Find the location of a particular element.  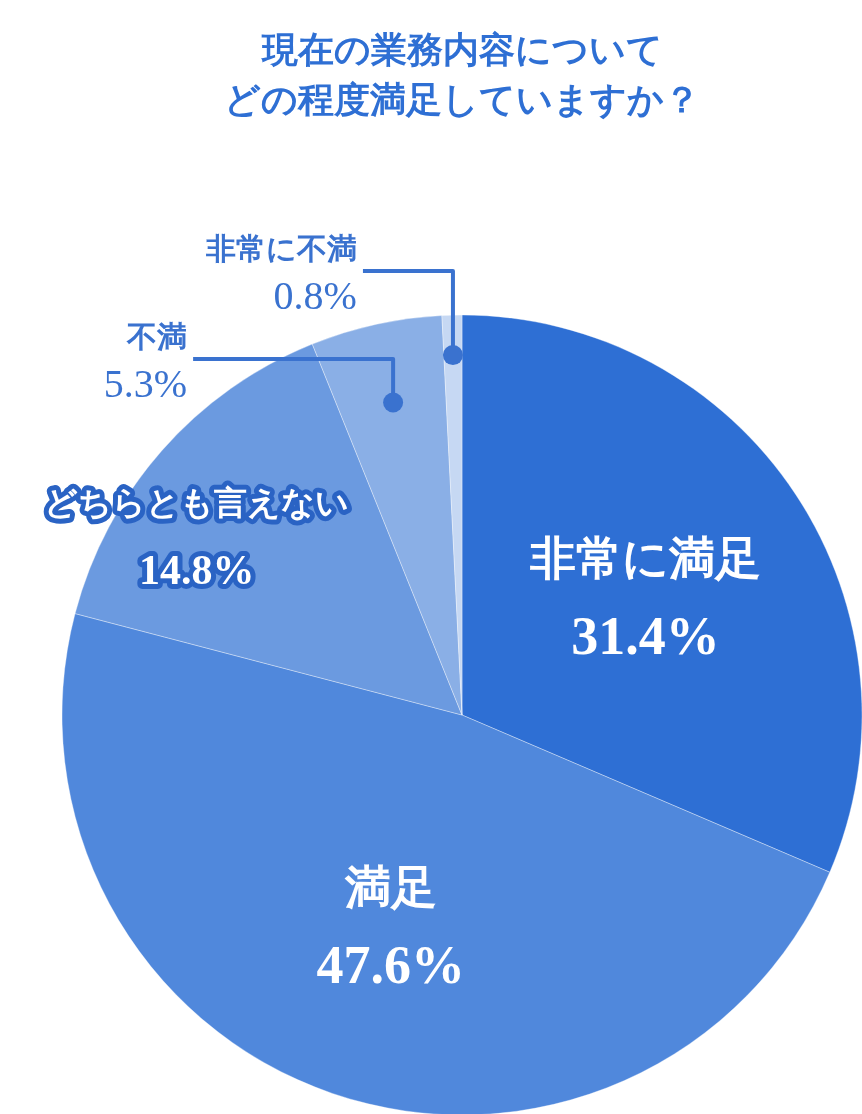

subtitle: どの程度満足していますか？ is located at coordinates (462, 99).